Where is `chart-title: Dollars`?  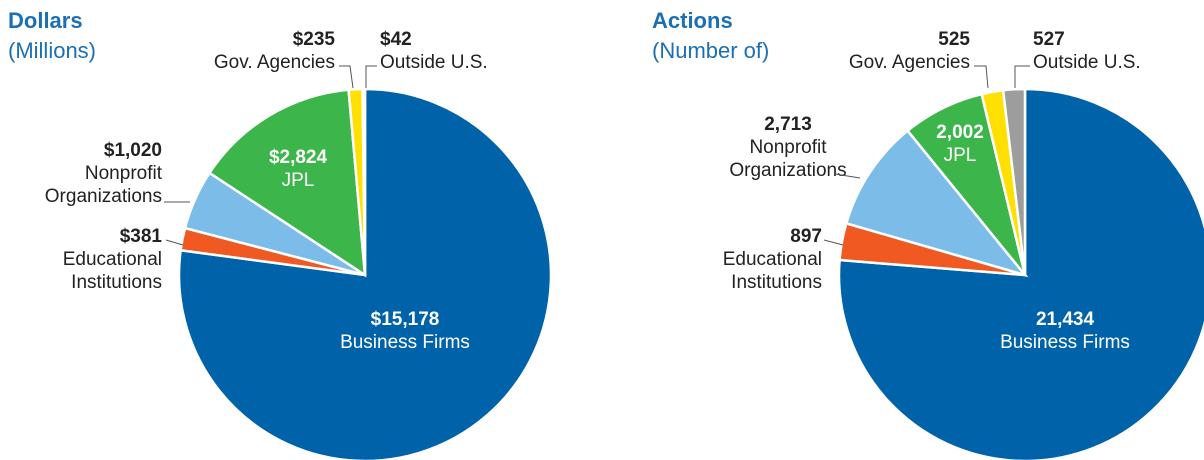 chart-title: Dollars is located at coordinates (45, 20).